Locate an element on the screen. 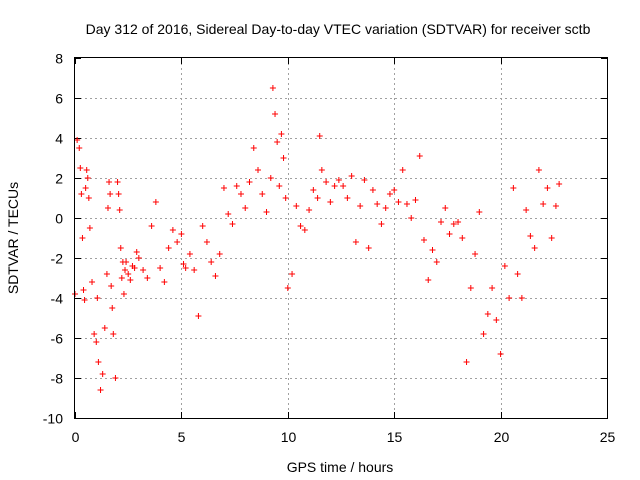 The width and height of the screenshot is (640, 480). x-tick-label: 25 is located at coordinates (608, 437).